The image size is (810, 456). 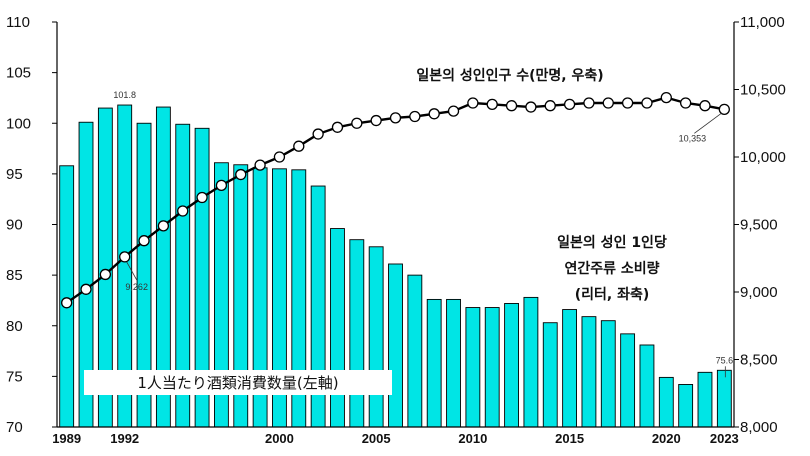 I want to click on bar-2022, so click(x=705, y=399).